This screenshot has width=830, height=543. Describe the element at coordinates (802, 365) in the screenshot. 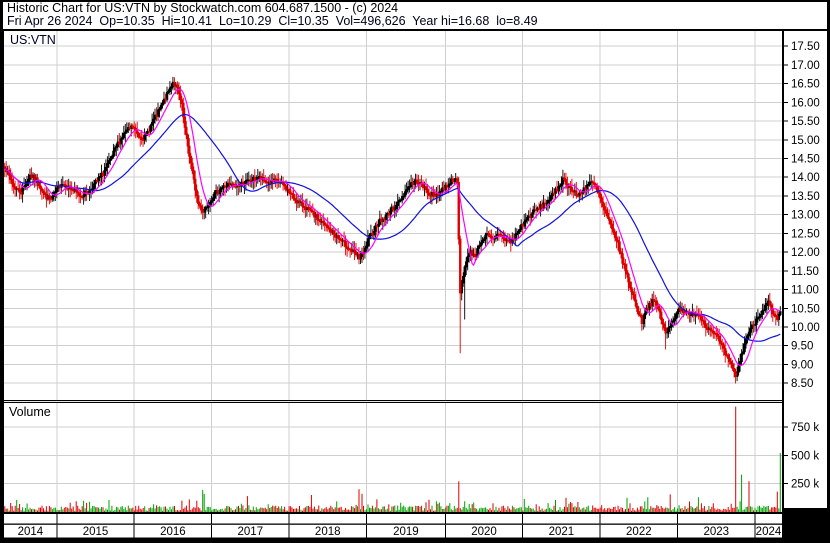

I see `svg-text: 9.00` at that location.